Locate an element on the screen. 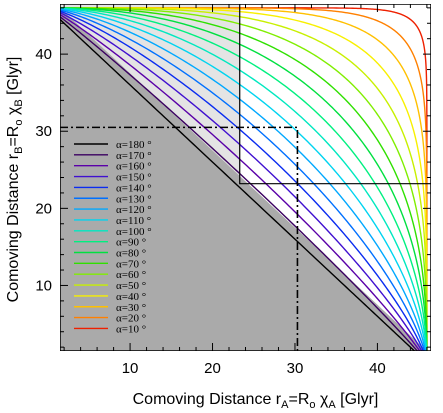 This screenshot has height=413, width=443. y-axis-label: Comoving Distance rB=Ro χB [Glyr] is located at coordinates (15, 180).